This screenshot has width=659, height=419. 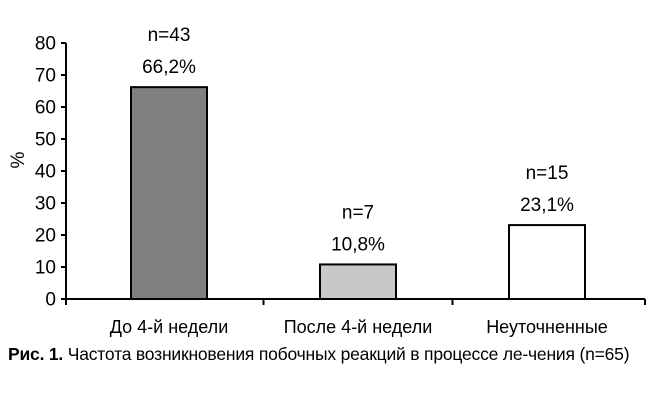 I want to click on y-tick-label: 30, so click(x=45, y=204).